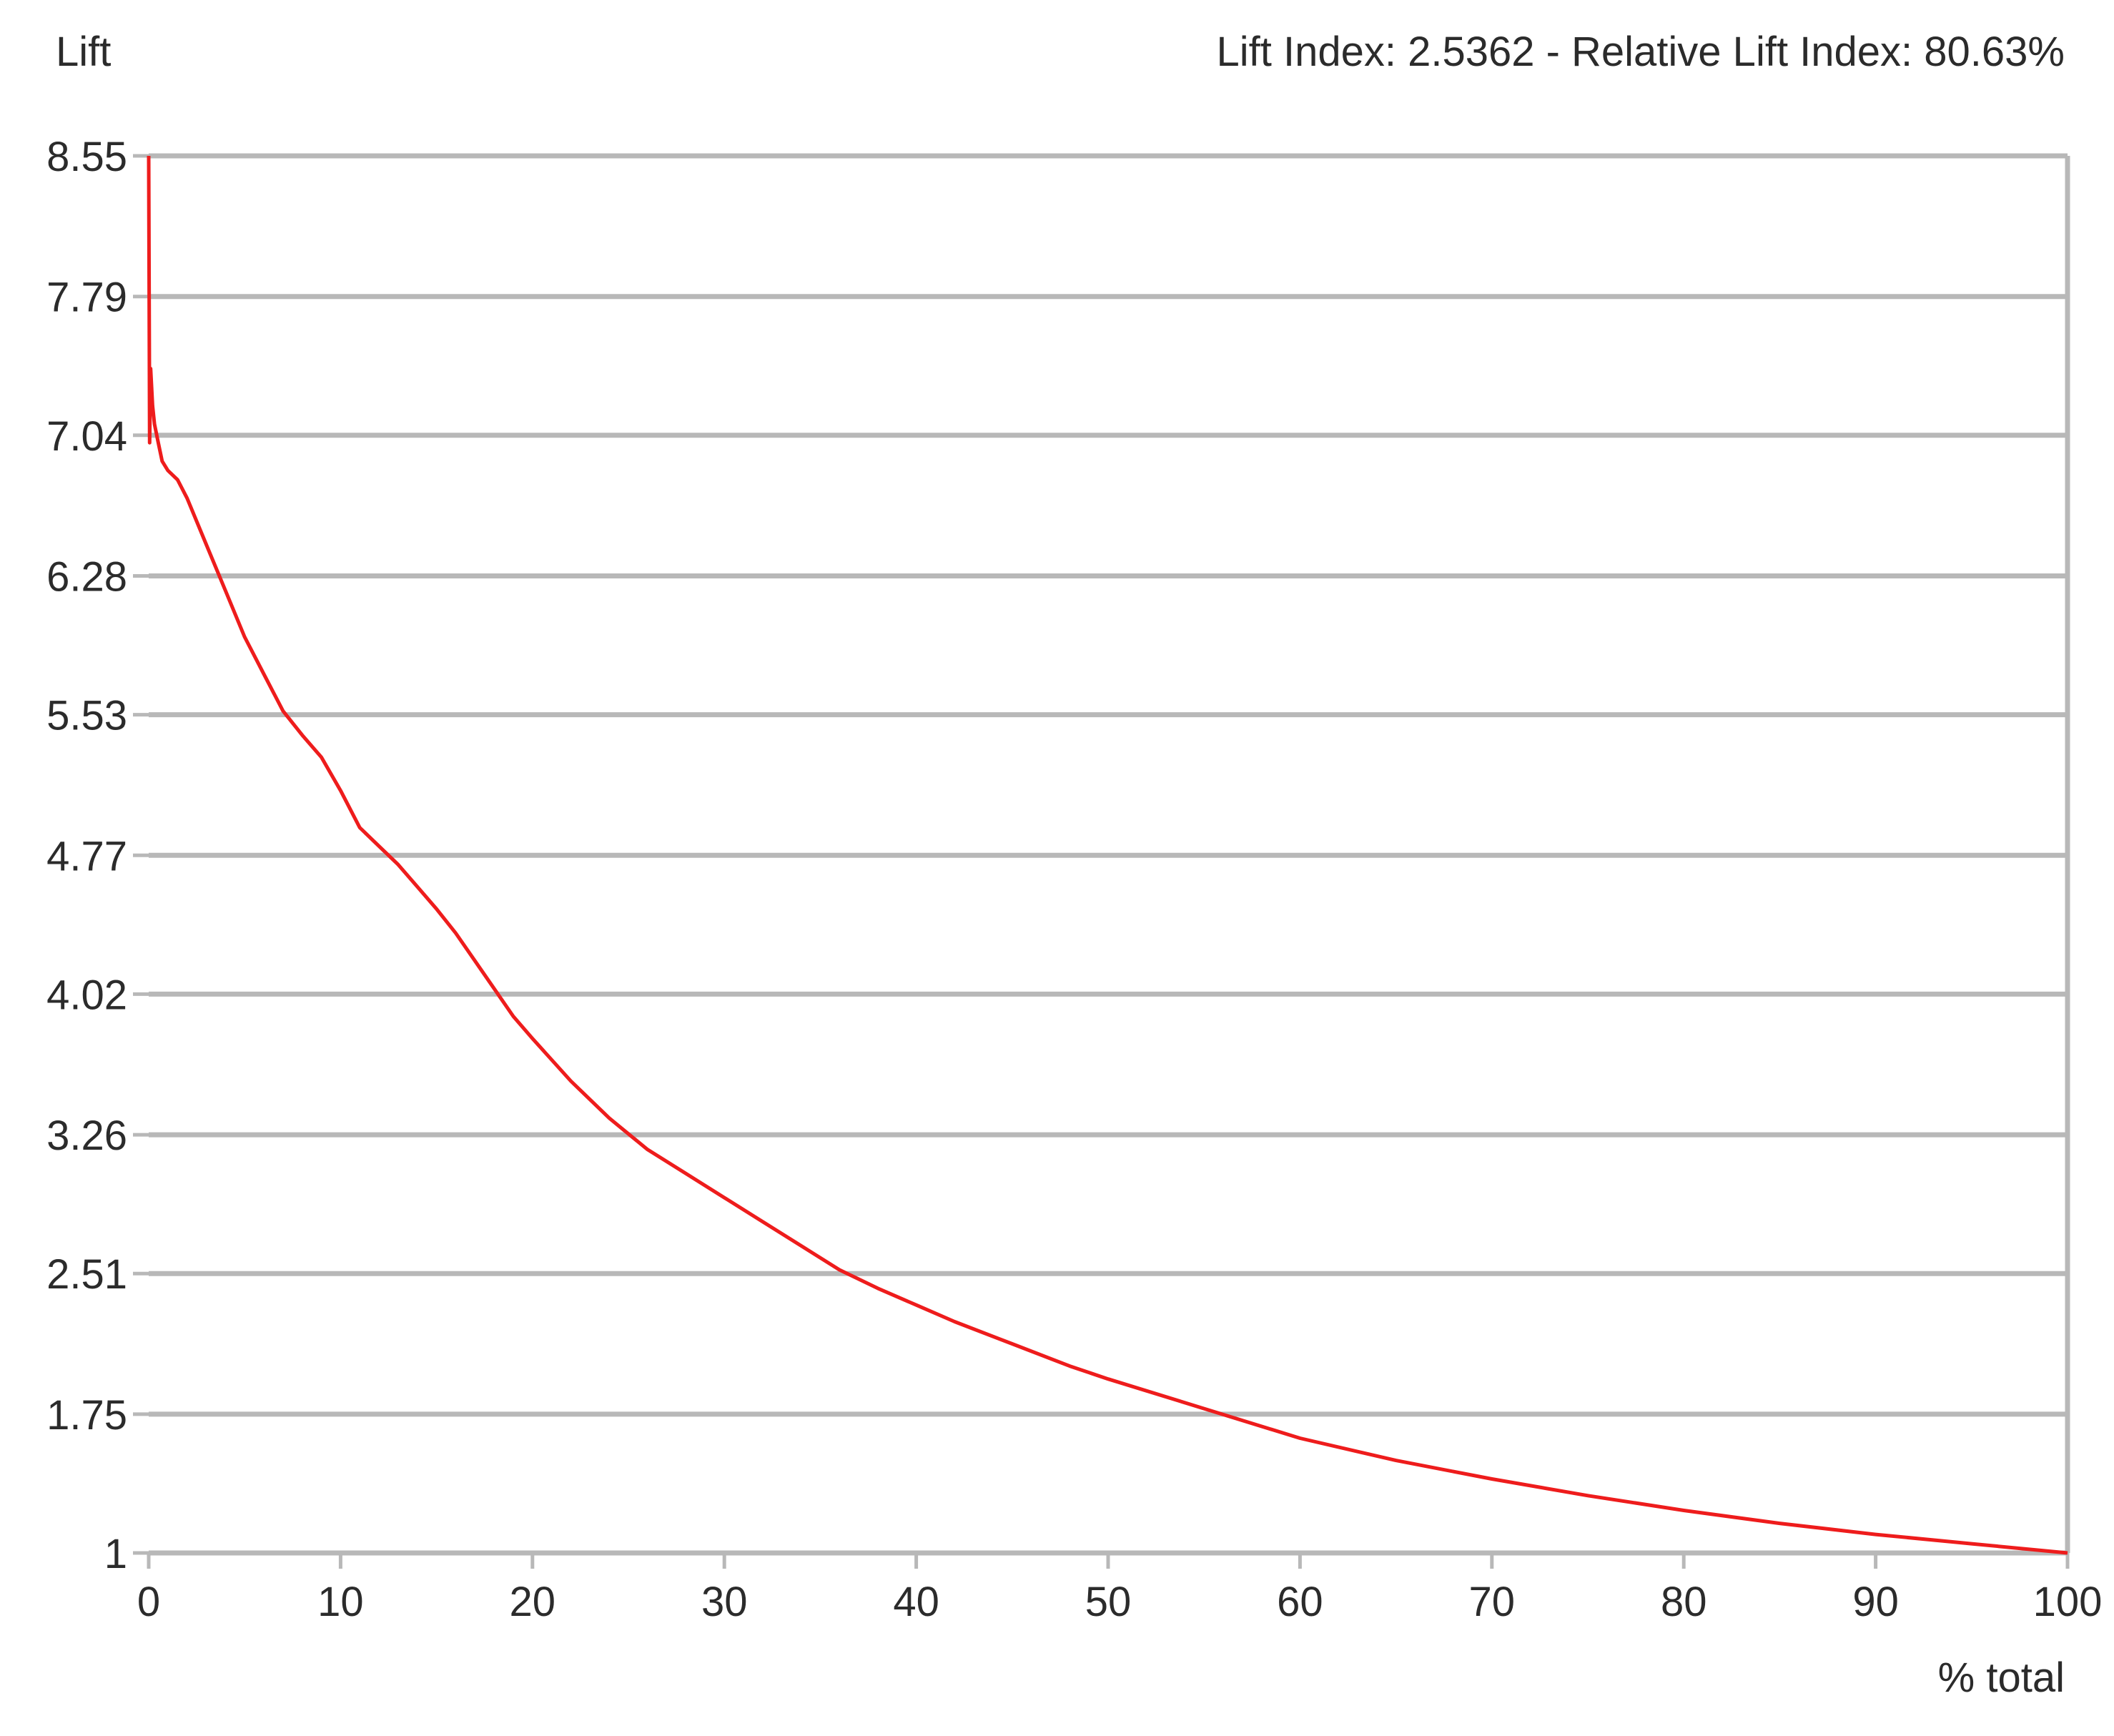  Describe the element at coordinates (86, 576) in the screenshot. I see `y-tick-label: 6.28` at that location.